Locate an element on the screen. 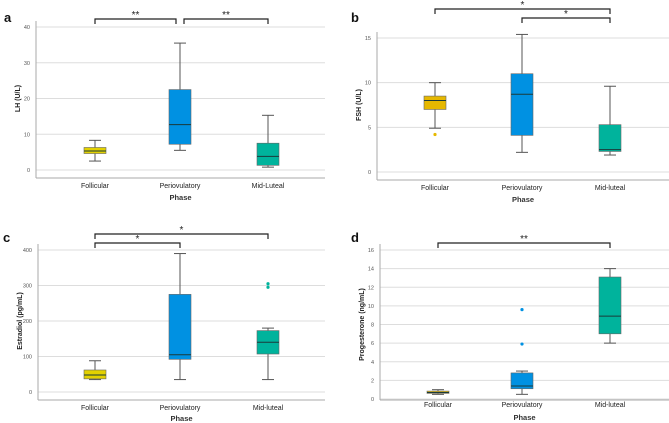  panel-label: a is located at coordinates (8, 17).